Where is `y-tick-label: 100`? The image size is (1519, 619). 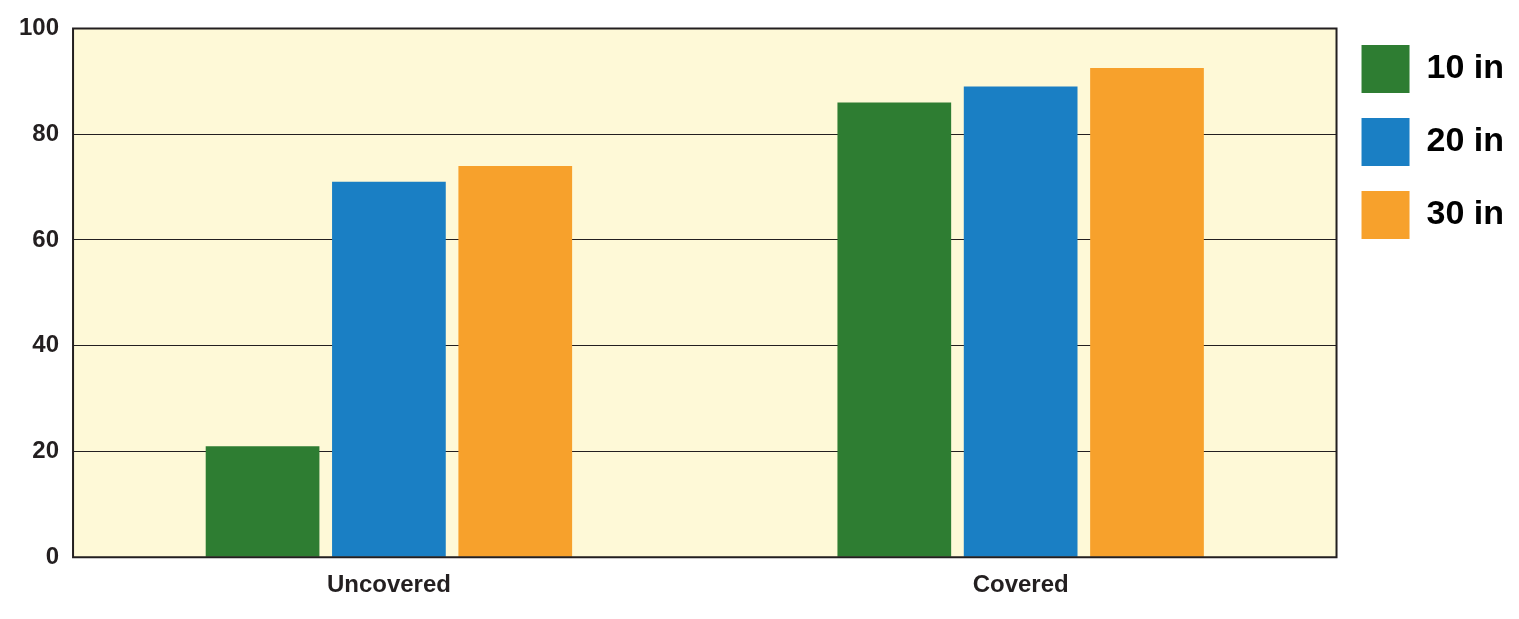 y-tick-label: 100 is located at coordinates (39, 27).